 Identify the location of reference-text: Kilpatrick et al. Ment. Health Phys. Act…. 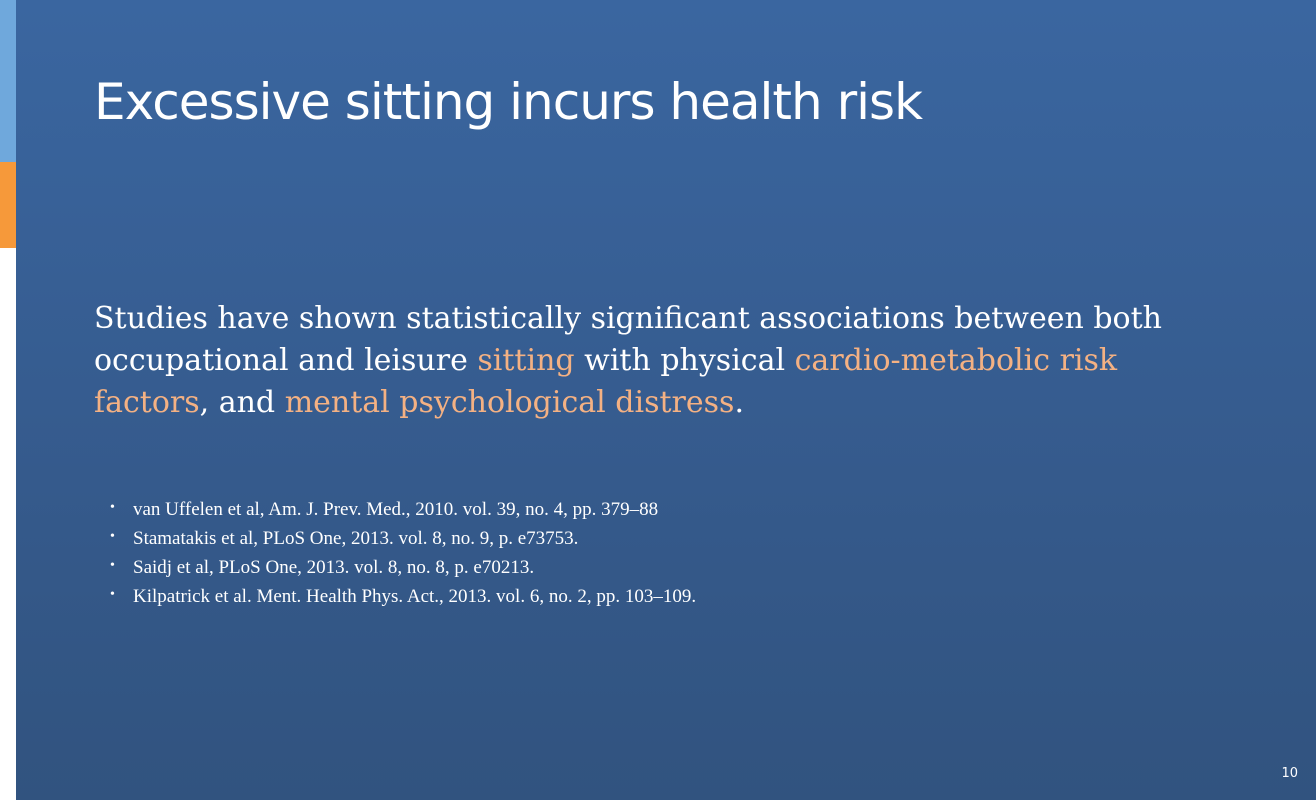
(415, 596).